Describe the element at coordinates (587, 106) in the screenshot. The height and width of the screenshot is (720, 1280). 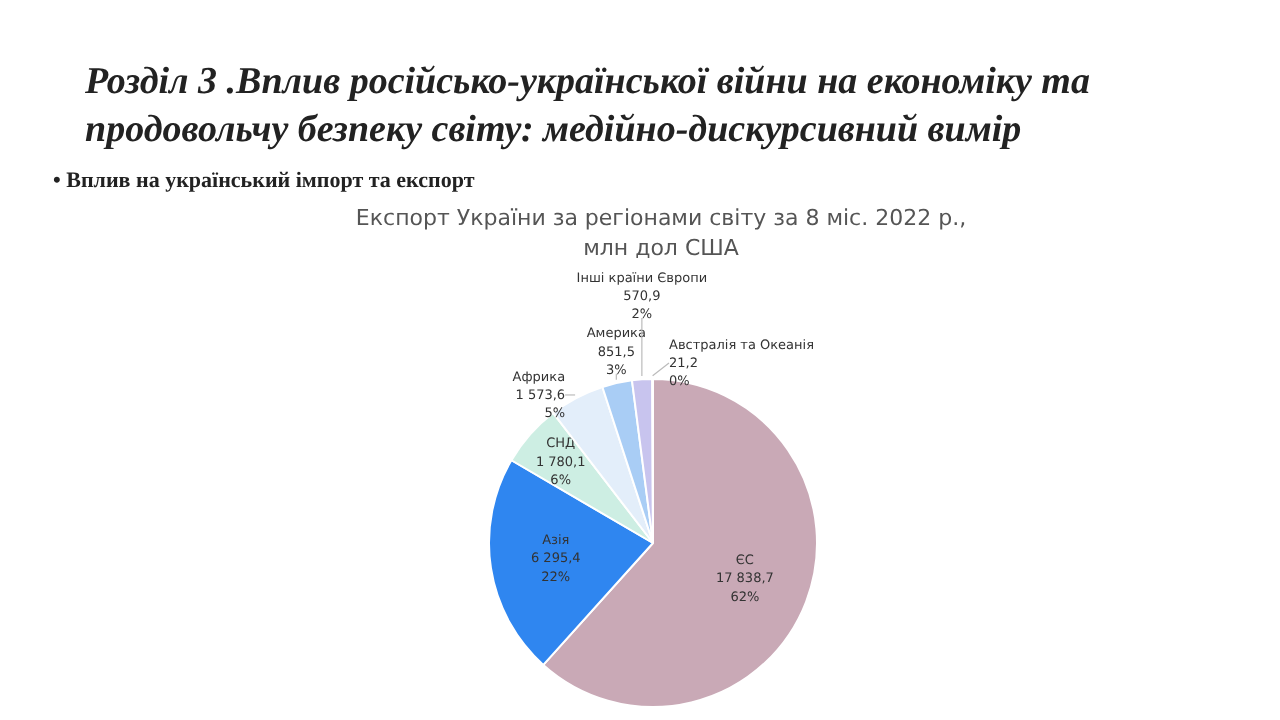
I see `text: Розділ 3 .Вплив російсько-української війни на економіку та продовольчу безпеку світу: медійно-дискурсивний вимір` at that location.